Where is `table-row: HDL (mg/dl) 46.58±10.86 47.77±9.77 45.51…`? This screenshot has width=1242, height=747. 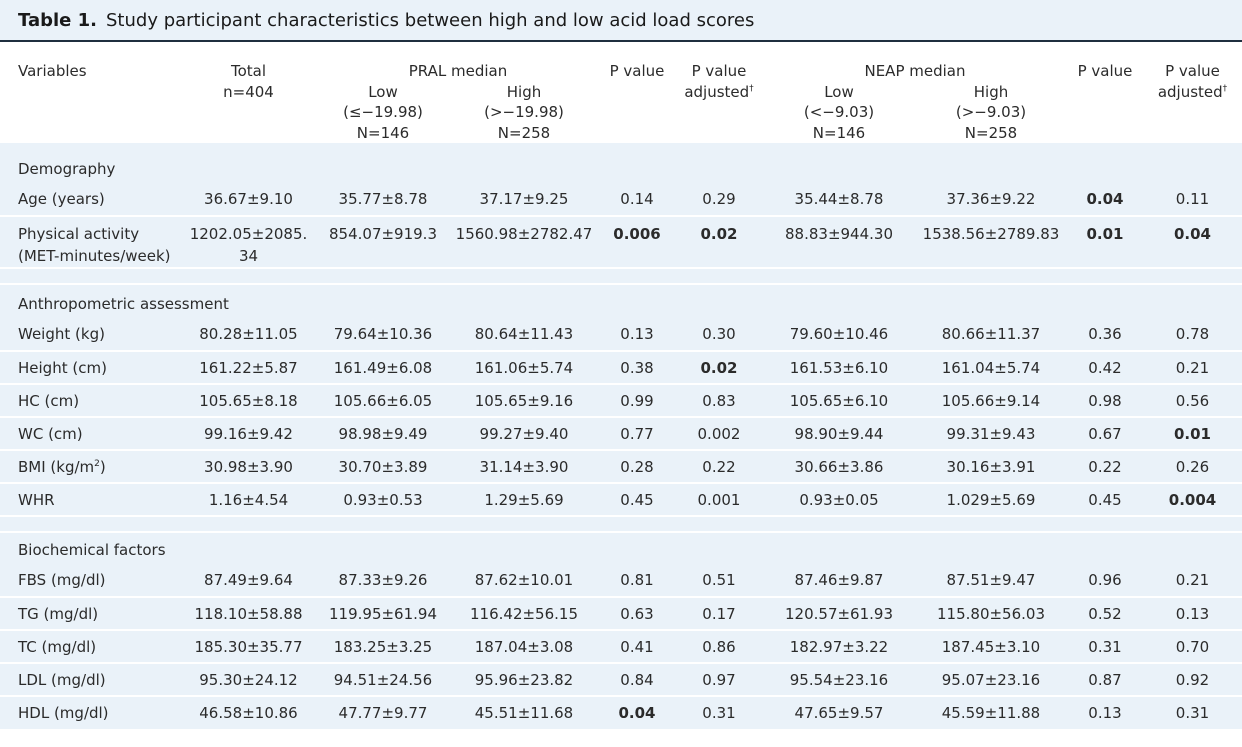 table-row: HDL (mg/dl) 46.58±10.86 47.77±9.77 45.51… is located at coordinates (621, 712).